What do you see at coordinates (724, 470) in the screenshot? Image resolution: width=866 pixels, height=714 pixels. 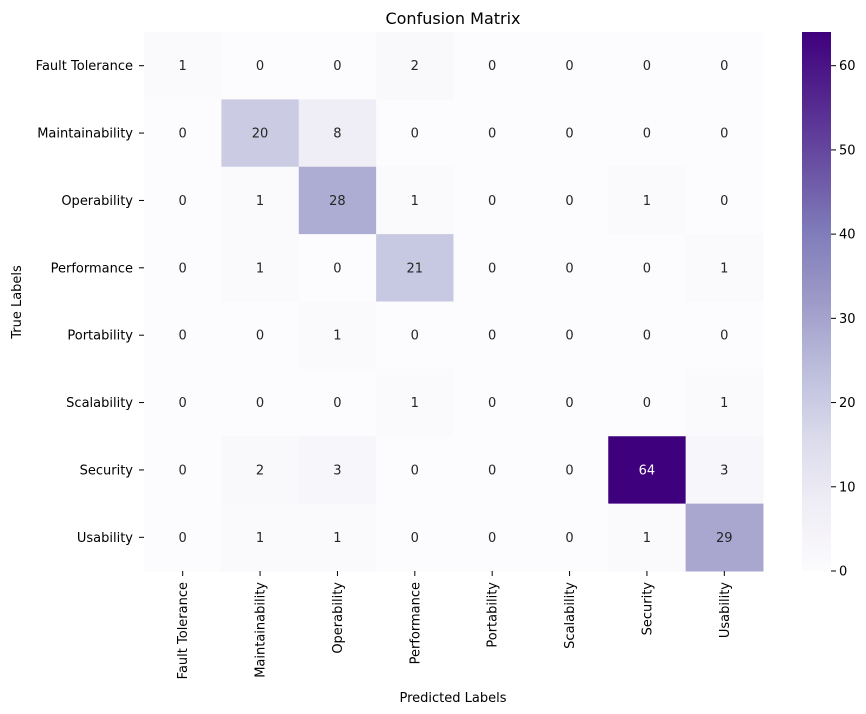 I see `cell-value-label: 3` at bounding box center [724, 470].